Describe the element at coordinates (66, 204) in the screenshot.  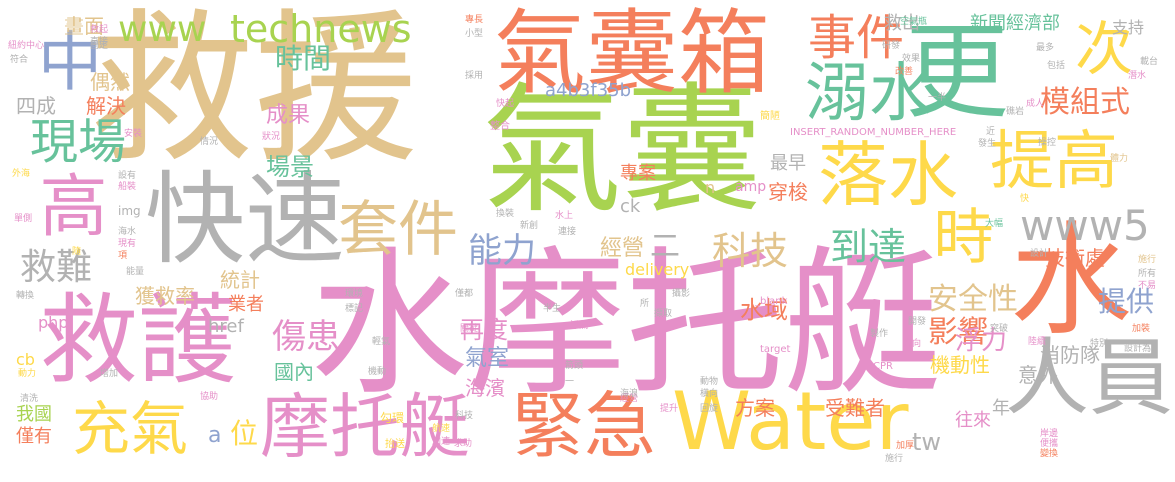
I see `word-gao: 高` at that location.